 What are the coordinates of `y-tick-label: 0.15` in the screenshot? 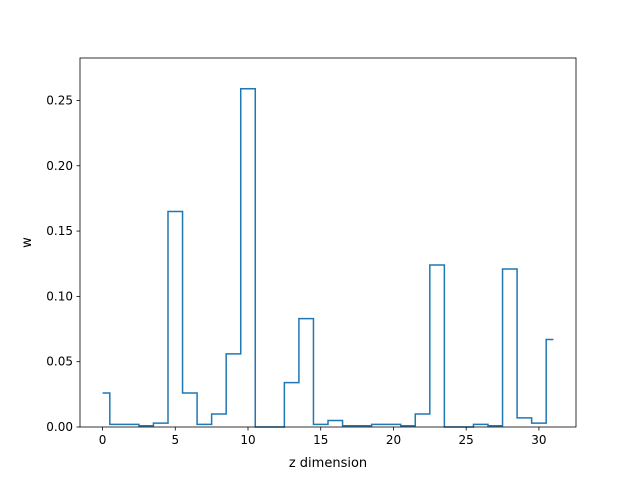 It's located at (59, 231).